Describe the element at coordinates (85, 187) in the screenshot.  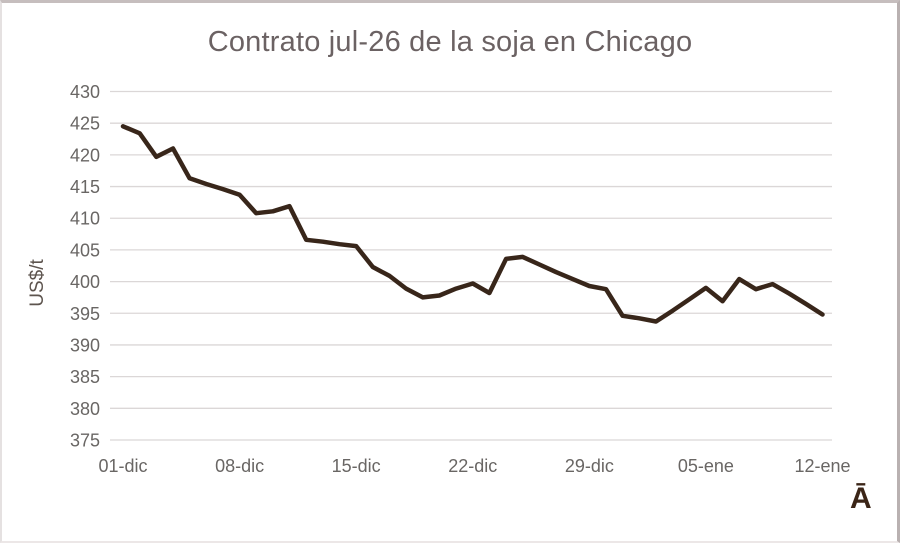
I see `y-axis-tick-label: 415` at that location.